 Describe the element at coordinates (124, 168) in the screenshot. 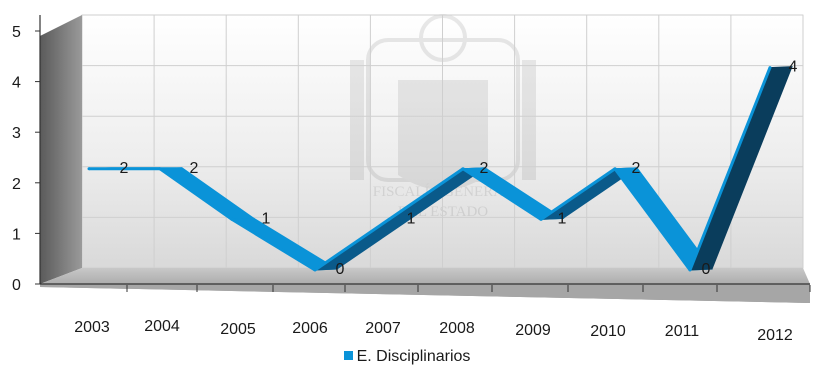

I see `data-label-2003: 2` at that location.